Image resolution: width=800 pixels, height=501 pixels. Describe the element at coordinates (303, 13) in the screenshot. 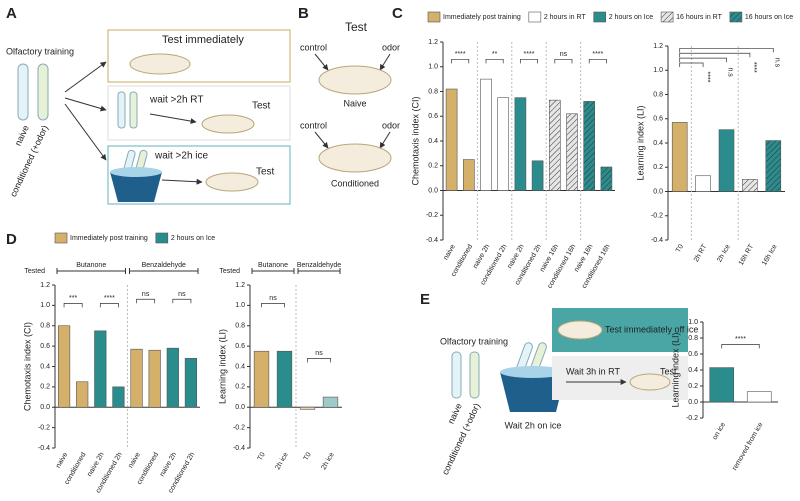

I see `panel-letter: B` at that location.